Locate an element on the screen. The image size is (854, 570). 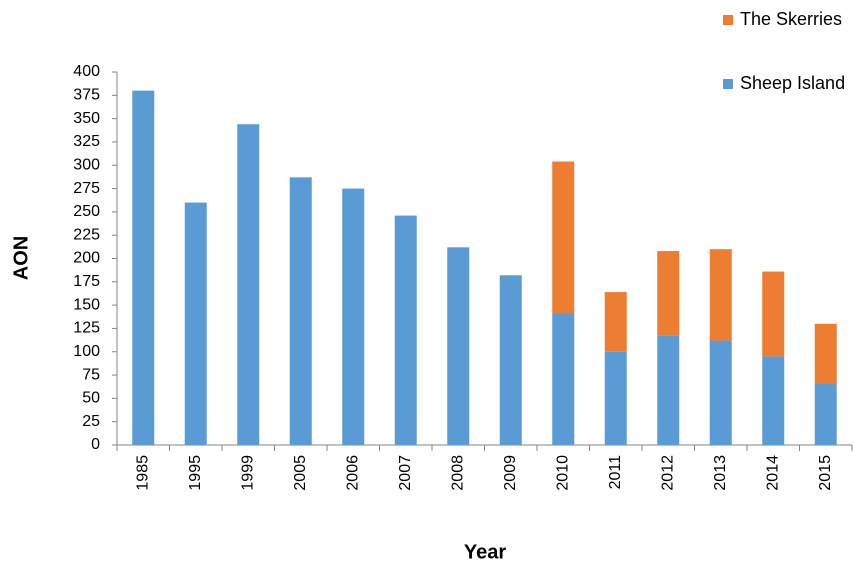
x-tick-label: 2012 is located at coordinates (667, 473).